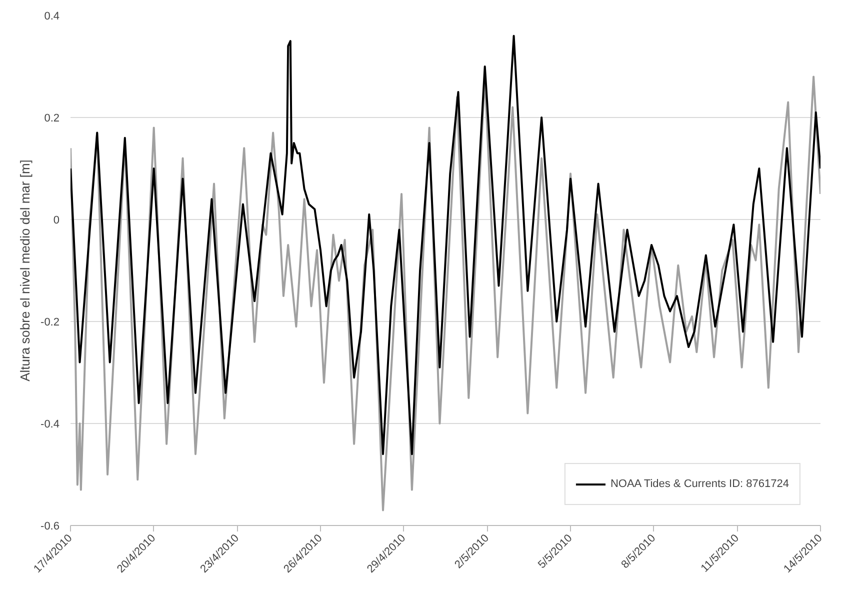 Image resolution: width=868 pixels, height=611 pixels. What do you see at coordinates (52, 118) in the screenshot?
I see `y-tick-label: 0.2` at bounding box center [52, 118].